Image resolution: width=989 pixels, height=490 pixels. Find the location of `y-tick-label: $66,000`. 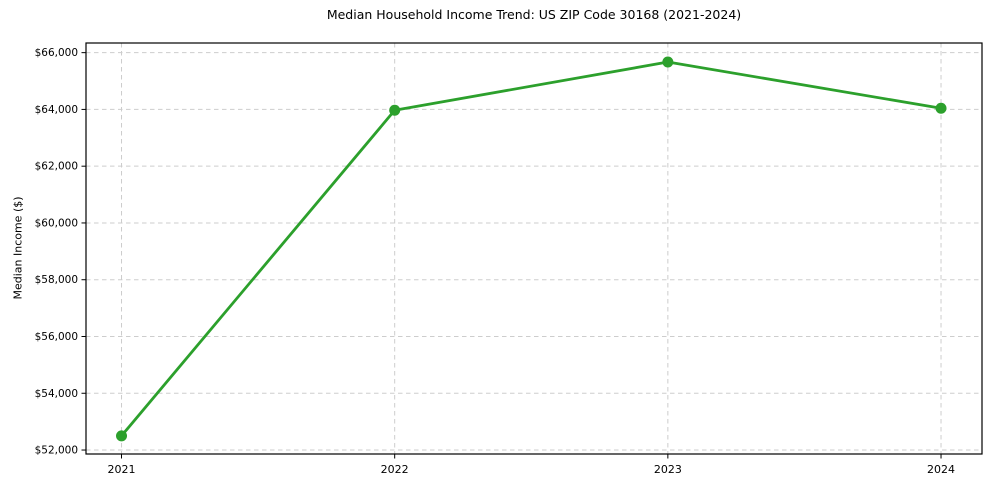

y-tick-label: $66,000 is located at coordinates (56, 53).